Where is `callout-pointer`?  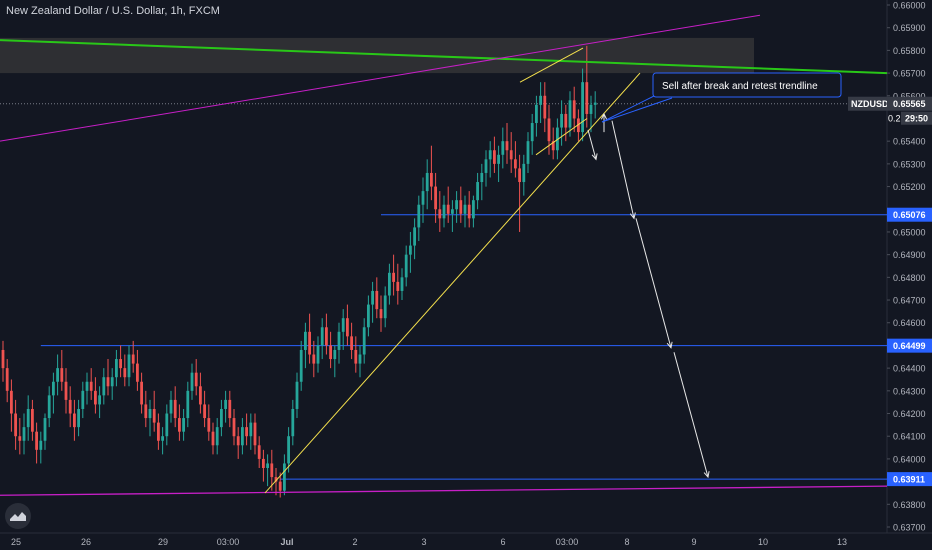 callout-pointer is located at coordinates (632, 107).